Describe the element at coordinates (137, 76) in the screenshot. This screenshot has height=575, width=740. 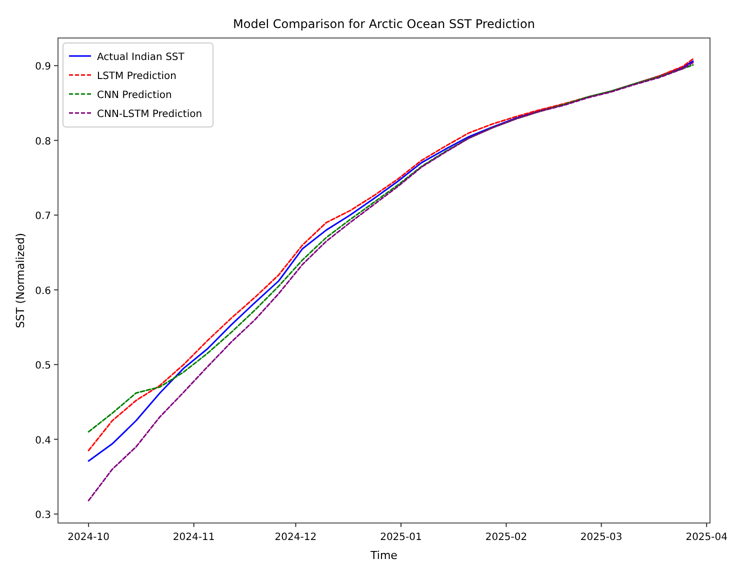
I see `legend-label: LSTM Prediction` at that location.